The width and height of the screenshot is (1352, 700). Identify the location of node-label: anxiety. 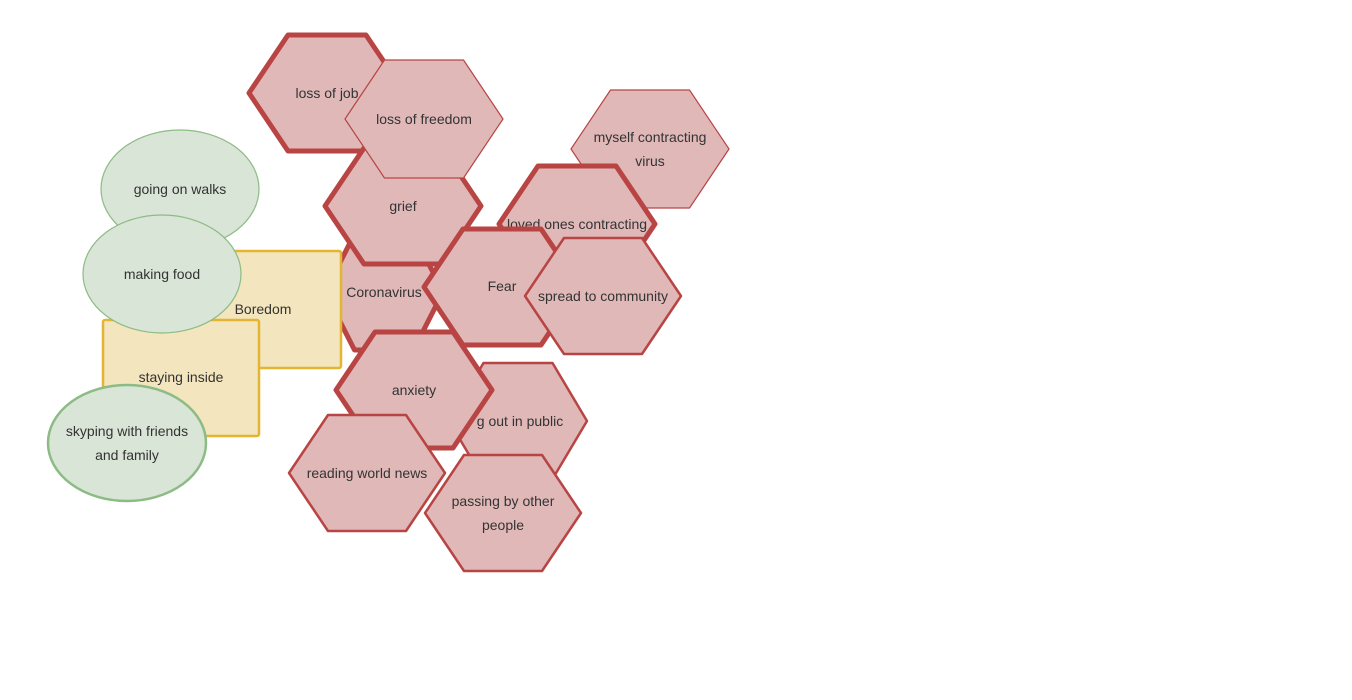
(414, 390).